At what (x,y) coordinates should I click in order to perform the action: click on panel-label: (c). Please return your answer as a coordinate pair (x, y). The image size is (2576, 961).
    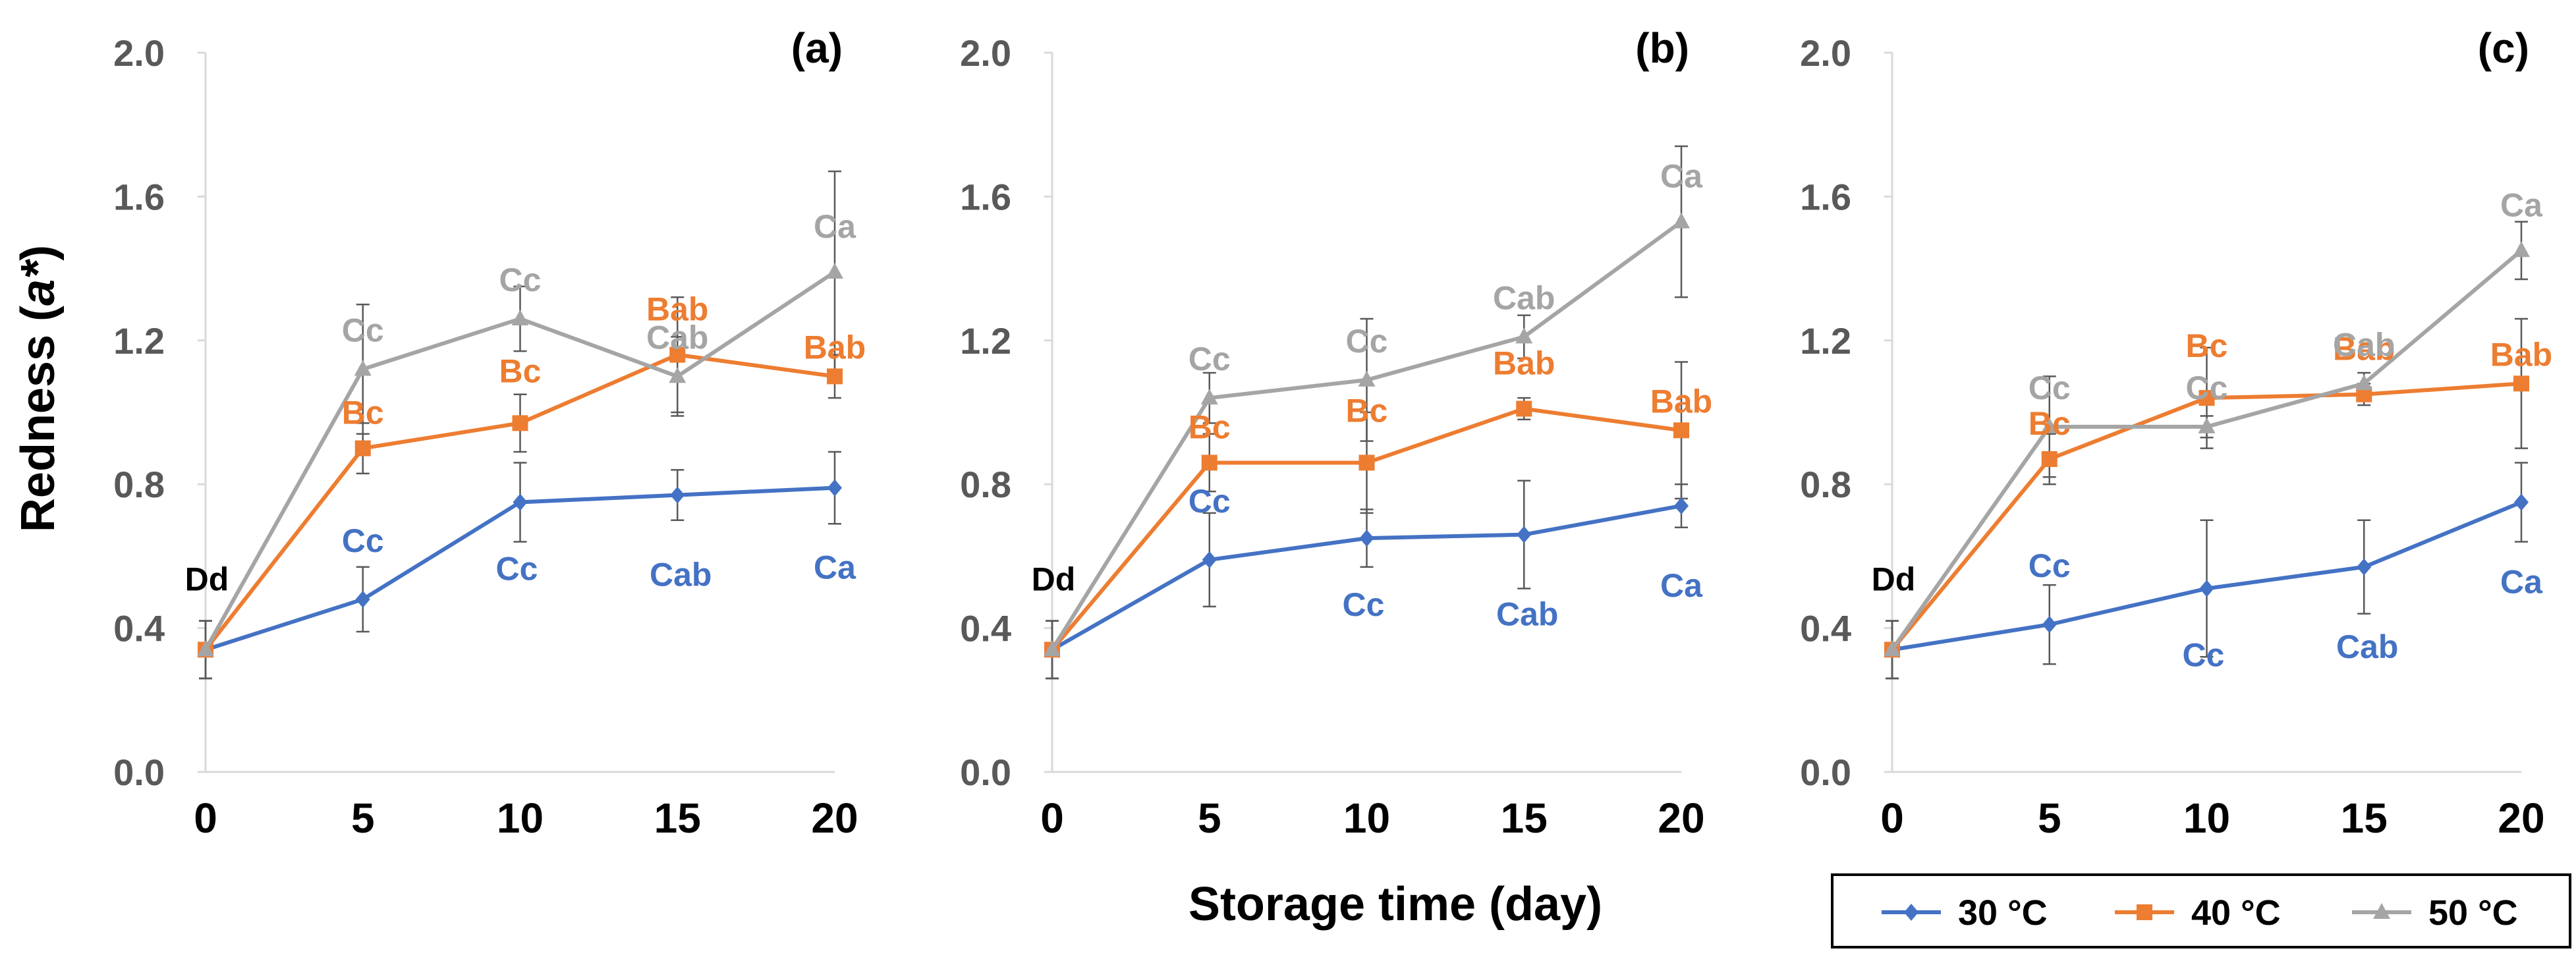
    Looking at the image, I should click on (2503, 48).